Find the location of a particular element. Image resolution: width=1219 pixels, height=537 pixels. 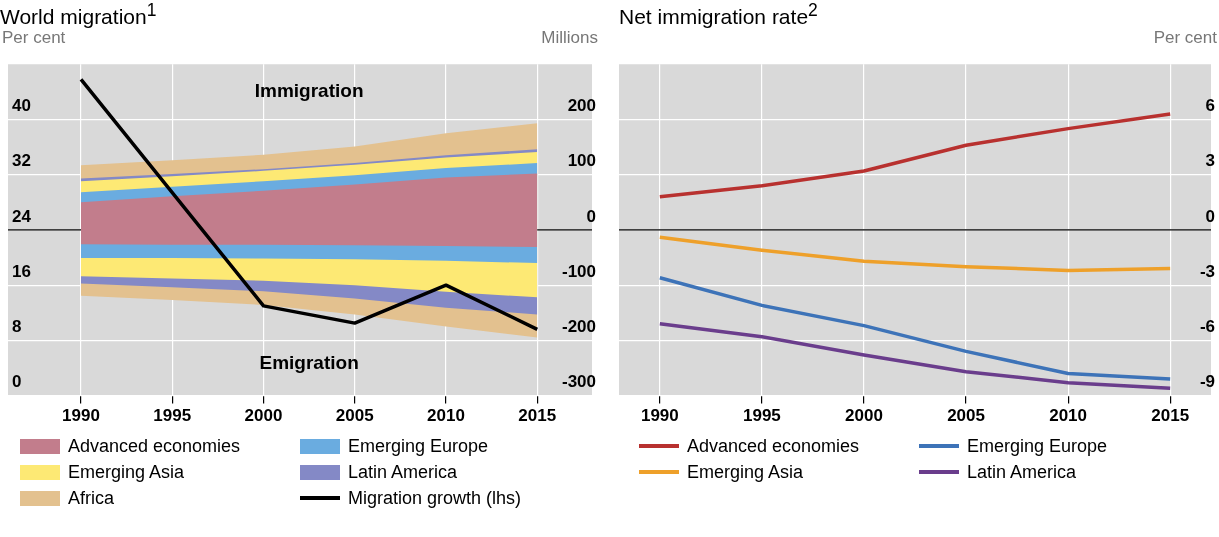

y-tick-label: 16 is located at coordinates (21, 271).